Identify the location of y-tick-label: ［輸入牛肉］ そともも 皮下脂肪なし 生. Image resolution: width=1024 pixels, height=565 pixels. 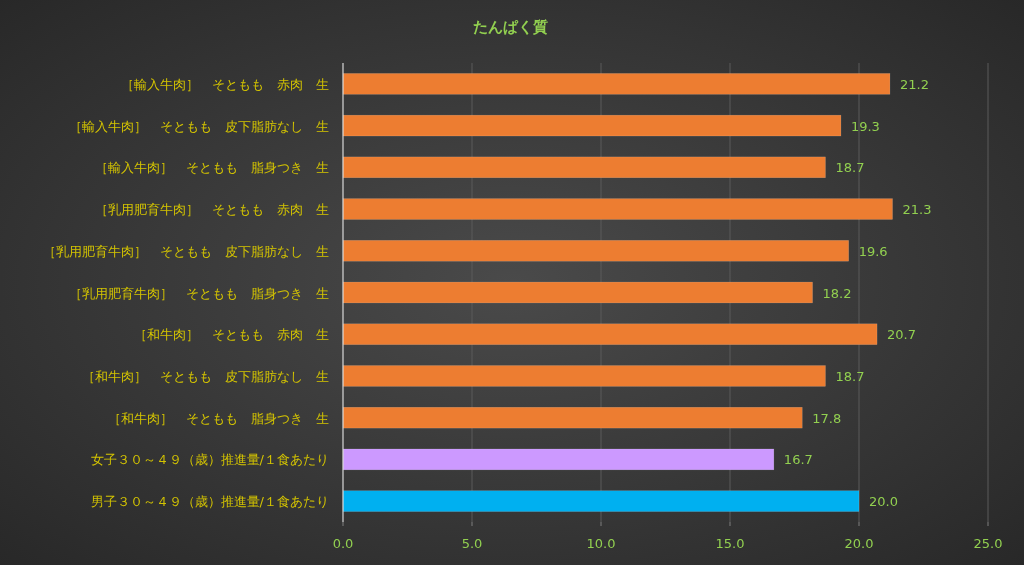
(199, 126).